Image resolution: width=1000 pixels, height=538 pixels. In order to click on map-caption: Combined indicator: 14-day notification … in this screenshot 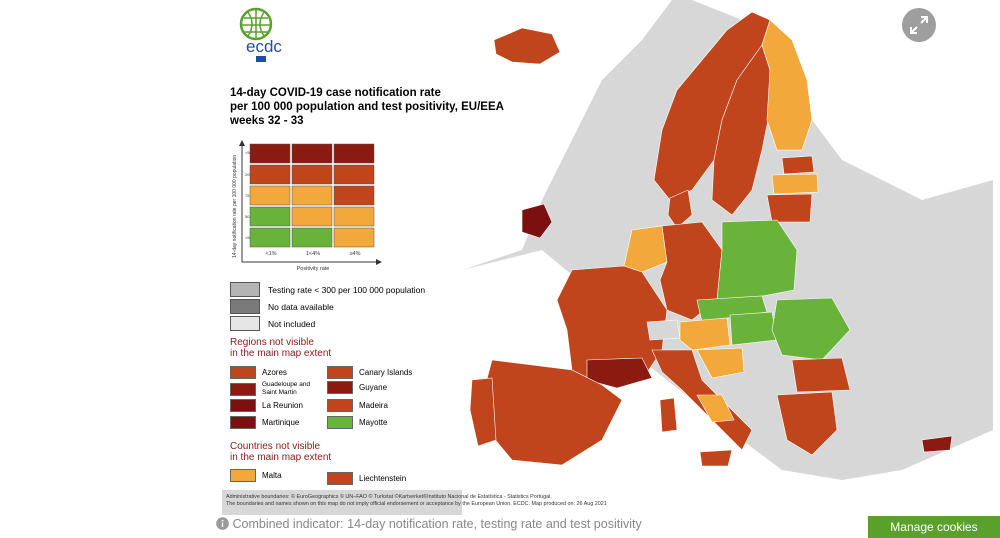, I will do `click(429, 524)`.